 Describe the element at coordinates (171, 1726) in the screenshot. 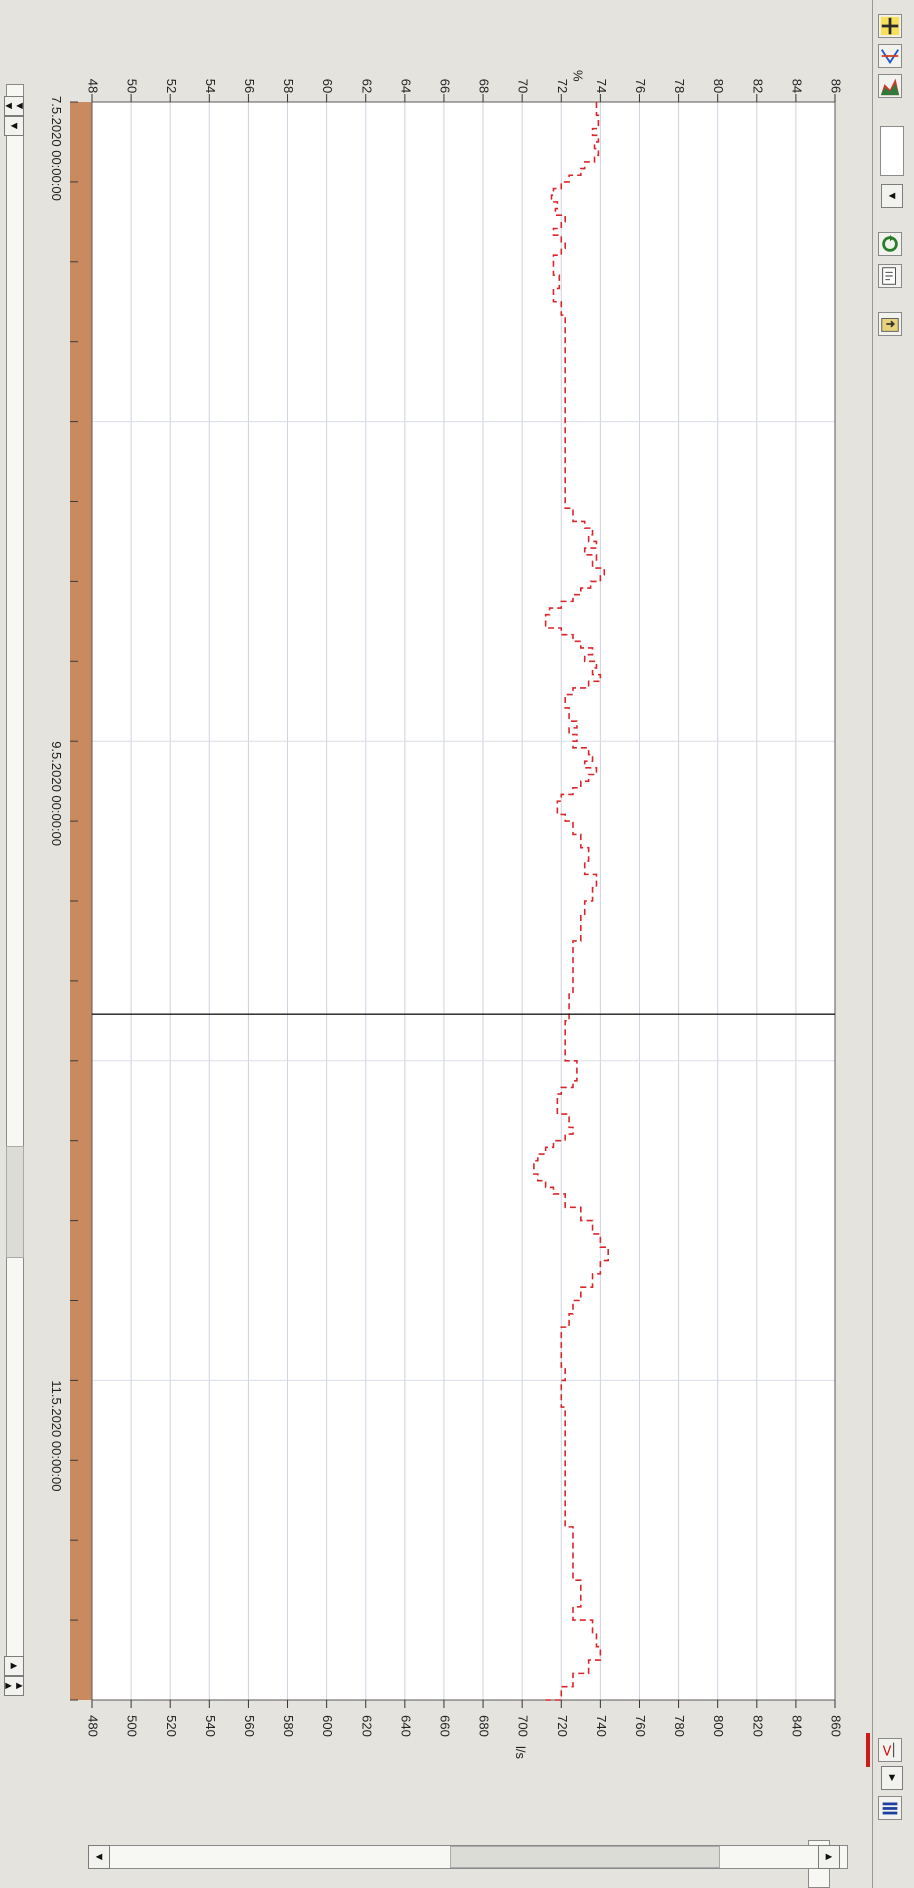

I see `right-axis-tick-label: 520` at that location.